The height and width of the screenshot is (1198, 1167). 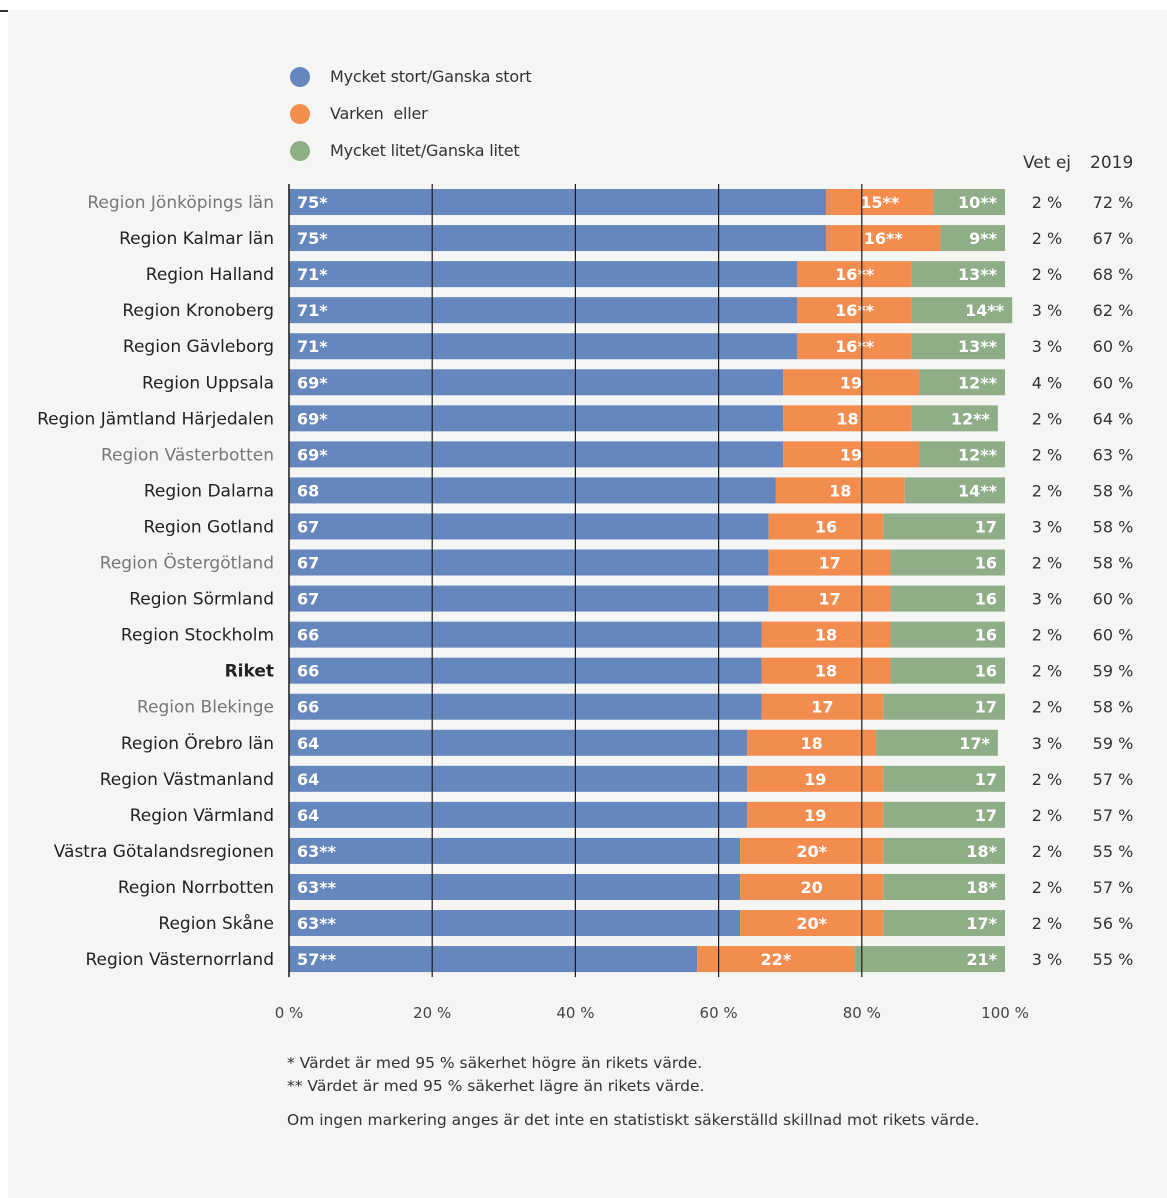 What do you see at coordinates (155, 419) in the screenshot?
I see `category-label: Region Jämtland Härjedalen` at bounding box center [155, 419].